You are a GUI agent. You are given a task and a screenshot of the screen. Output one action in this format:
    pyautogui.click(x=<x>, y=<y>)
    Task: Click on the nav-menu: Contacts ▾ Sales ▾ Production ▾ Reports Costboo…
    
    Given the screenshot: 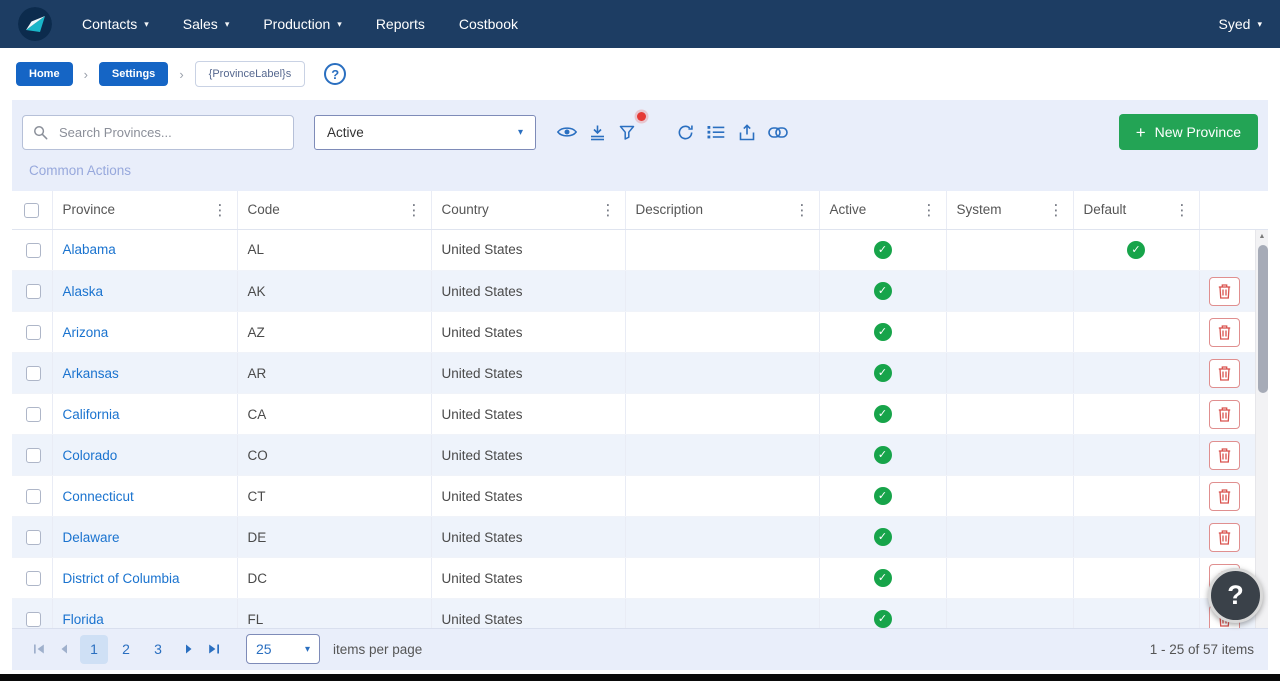 What is the action you would take?
    pyautogui.click(x=300, y=24)
    